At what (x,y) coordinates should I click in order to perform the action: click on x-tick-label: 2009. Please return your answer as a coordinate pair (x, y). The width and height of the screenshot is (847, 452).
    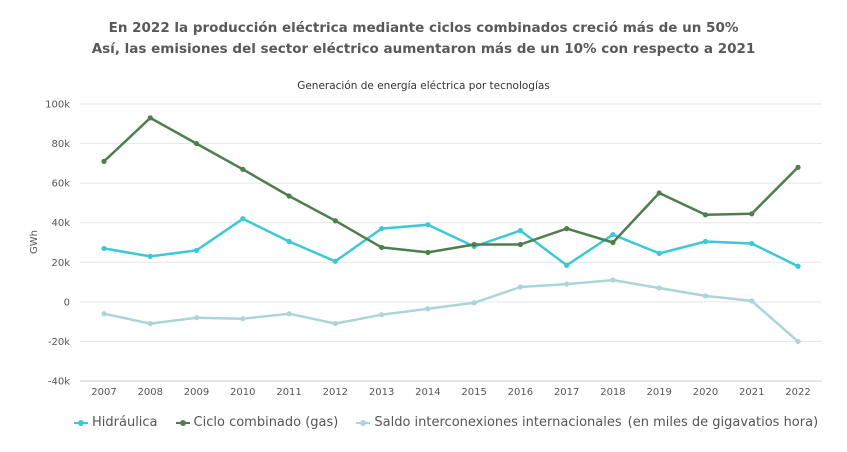
    Looking at the image, I should click on (196, 392).